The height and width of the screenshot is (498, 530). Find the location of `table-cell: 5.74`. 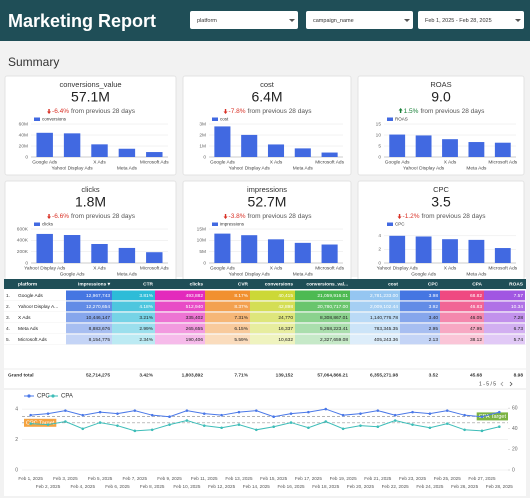

table-cell: 5.74 is located at coordinates (519, 340).